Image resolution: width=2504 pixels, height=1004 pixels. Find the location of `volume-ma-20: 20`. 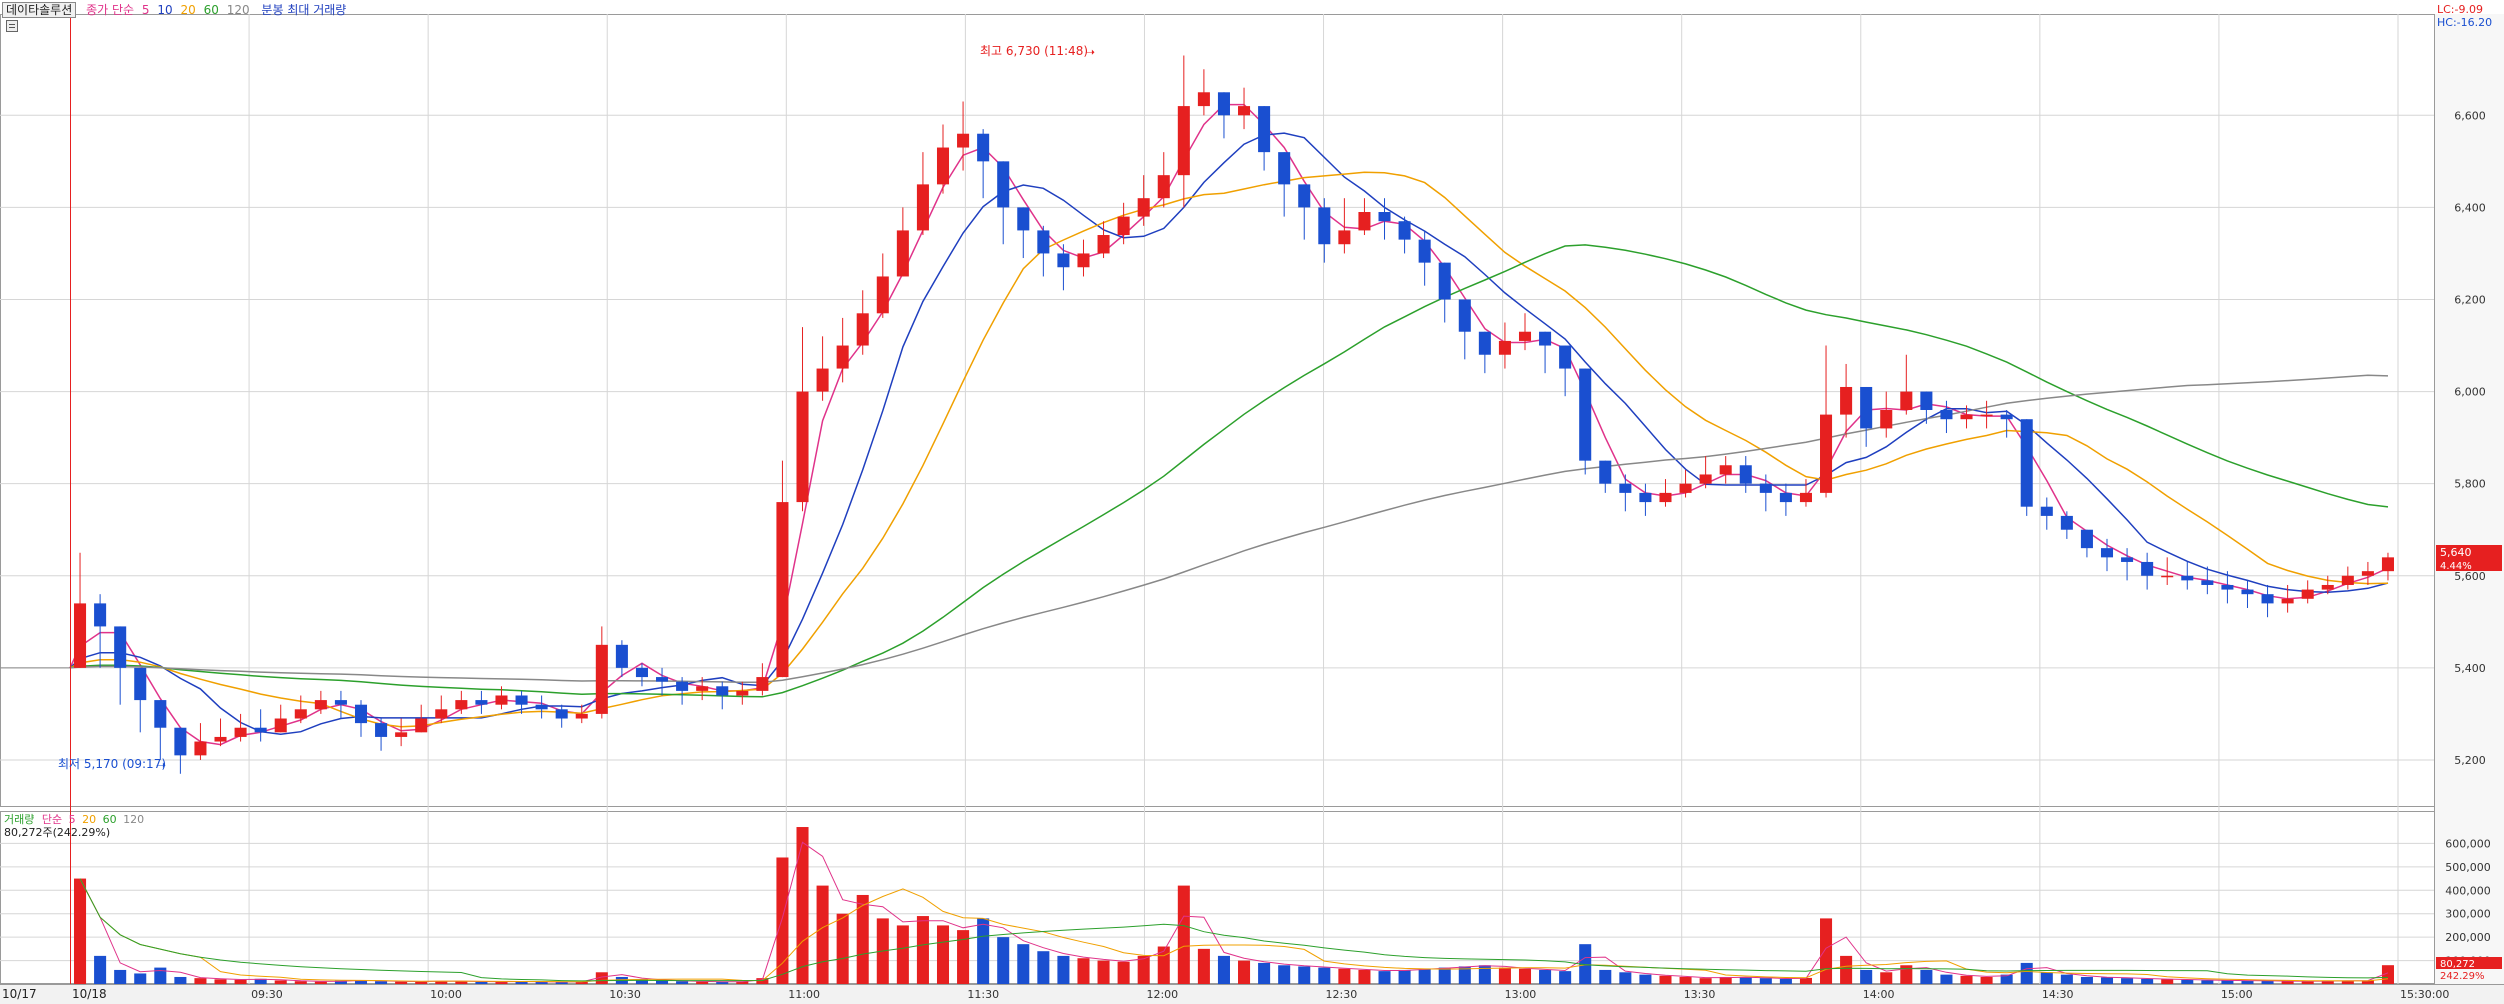

volume-ma-20: 20 is located at coordinates (89, 819).